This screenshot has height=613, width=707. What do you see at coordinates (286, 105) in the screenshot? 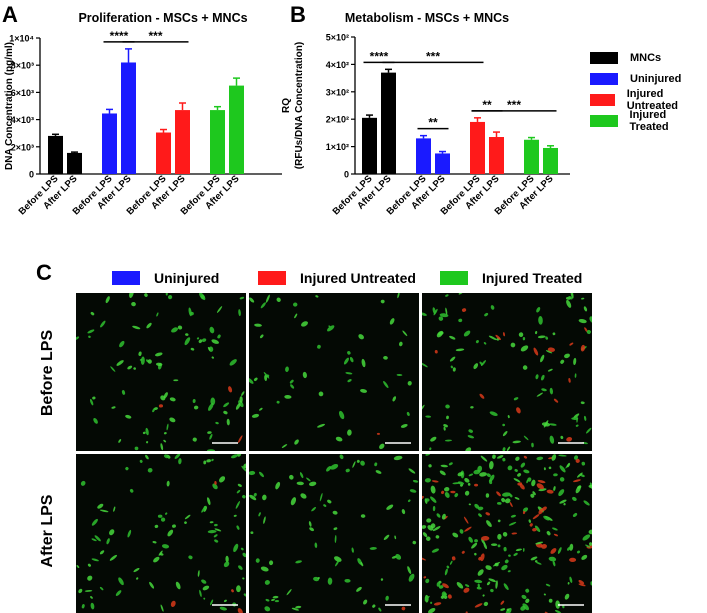
I see `y-axis-label: RQ` at bounding box center [286, 105].